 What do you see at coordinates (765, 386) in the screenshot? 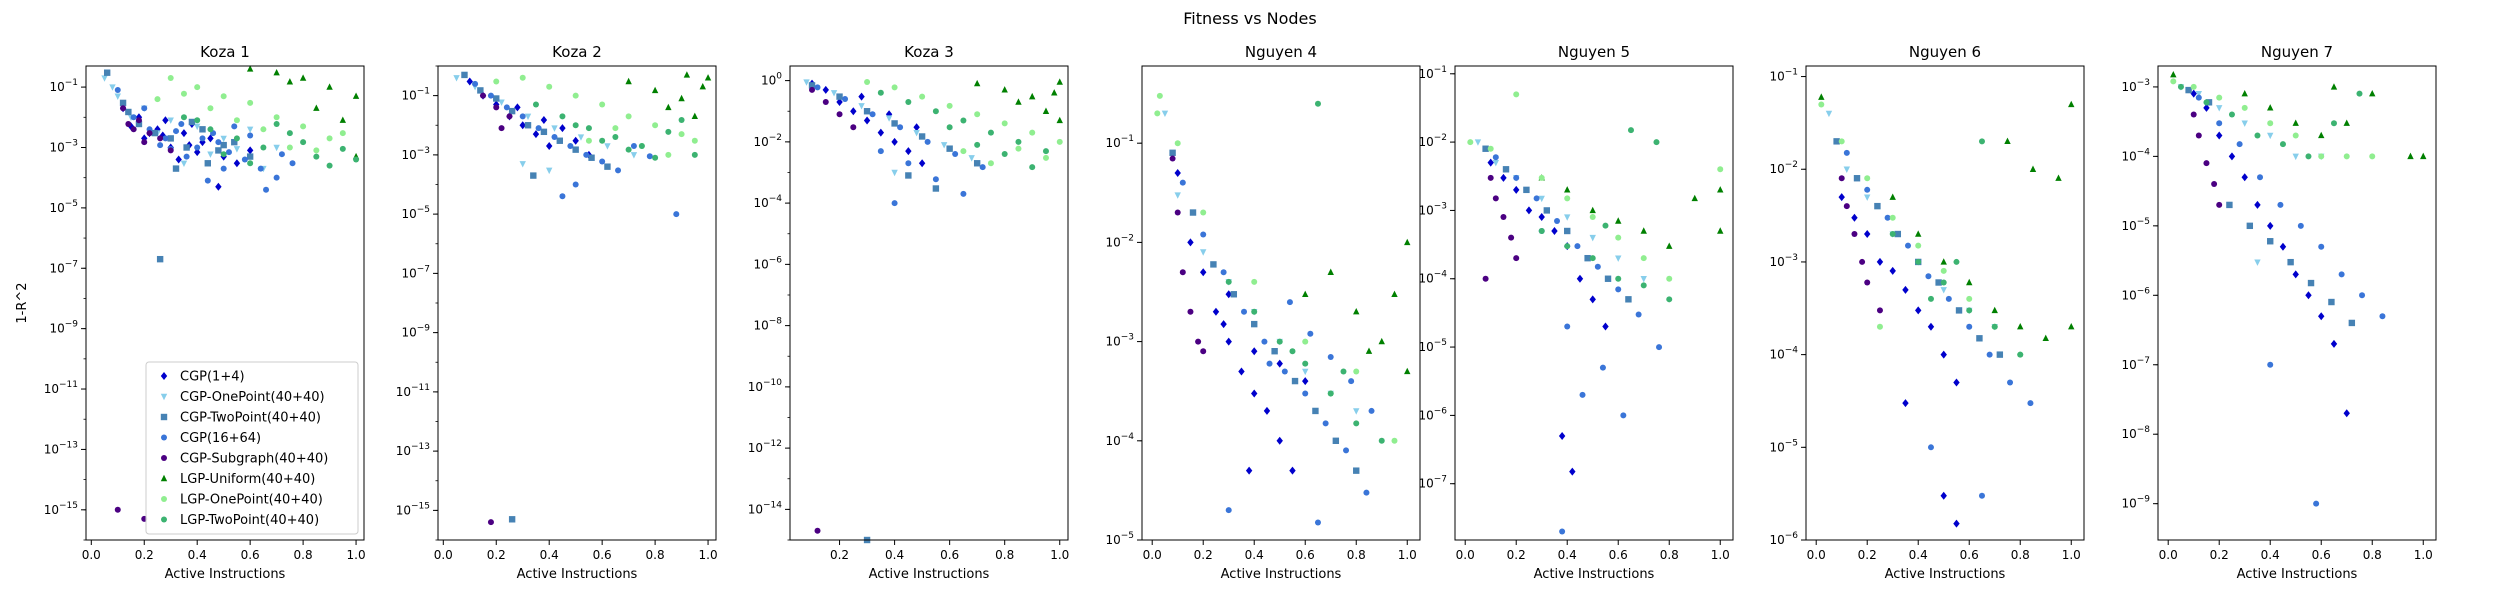
I see `y-tick-label: 10⁻¹⁰` at bounding box center [765, 386].